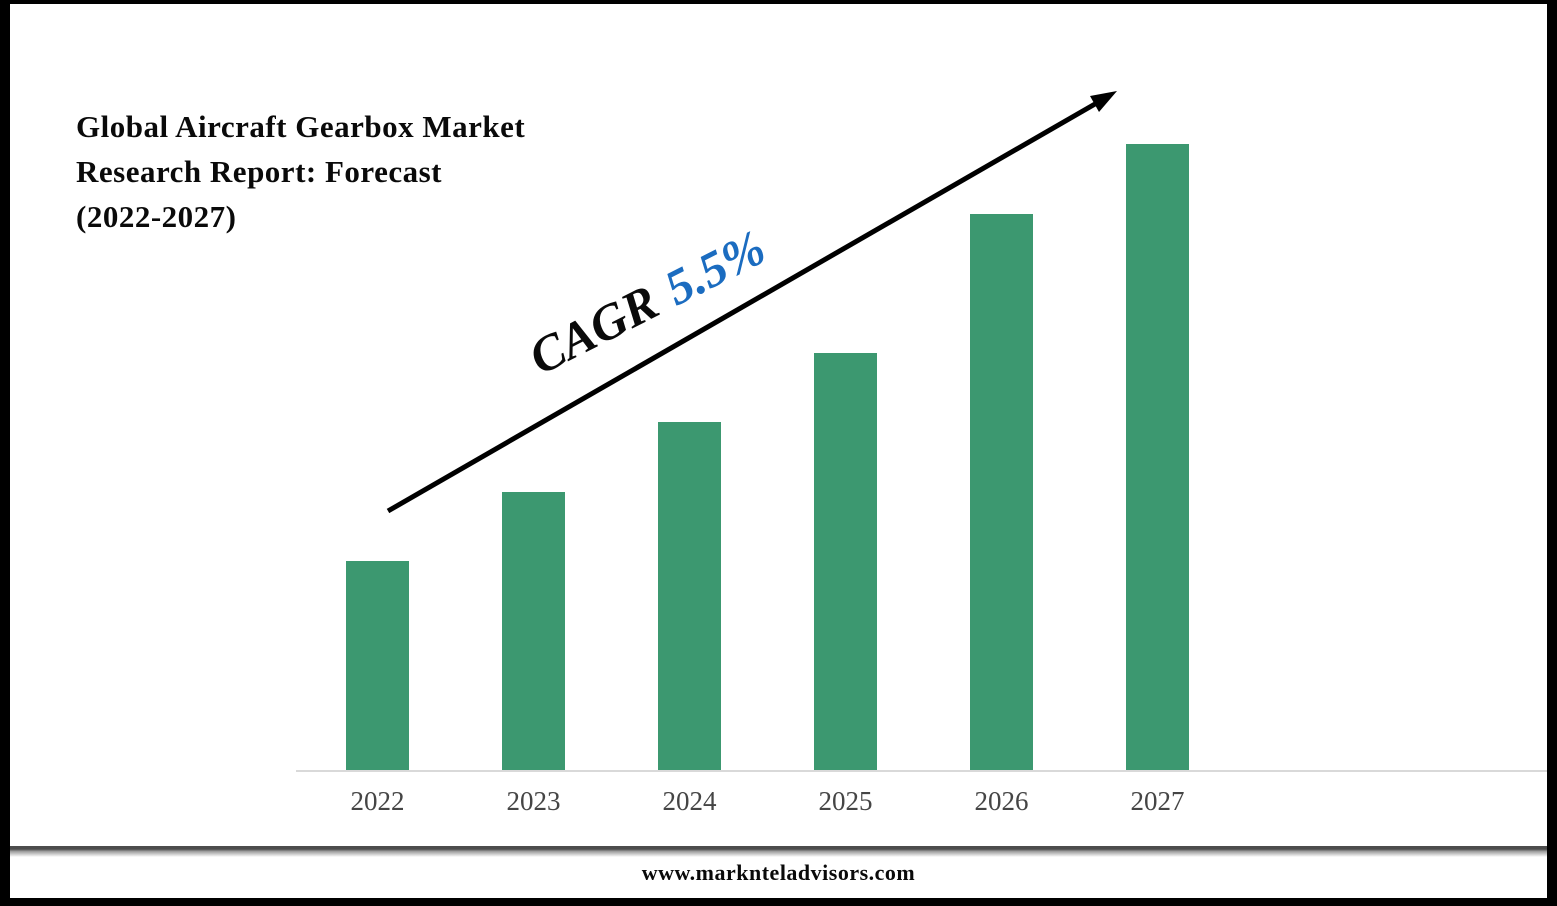 This screenshot has width=1557, height=906. What do you see at coordinates (259, 171) in the screenshot?
I see `chart-title-line2: Research Report: Forecast` at bounding box center [259, 171].